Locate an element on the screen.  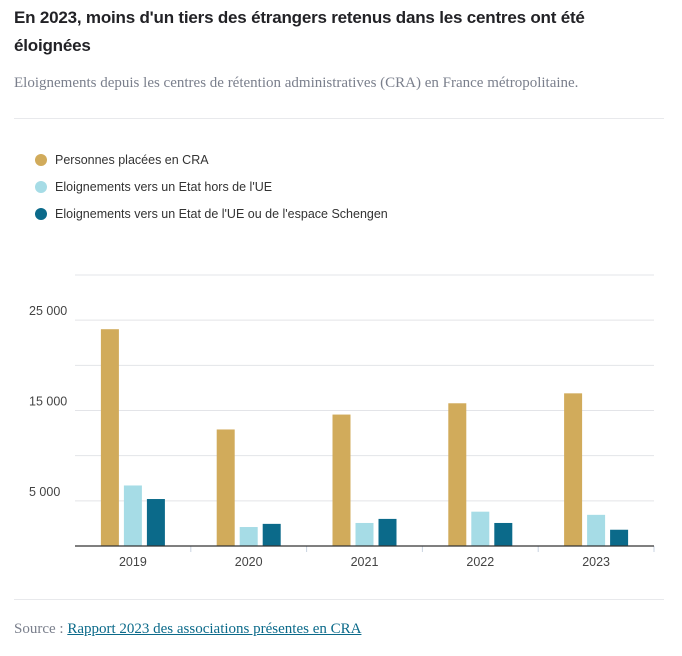
legend-item: Eloignements vers un Etat hors de l'UE is located at coordinates (211, 186).